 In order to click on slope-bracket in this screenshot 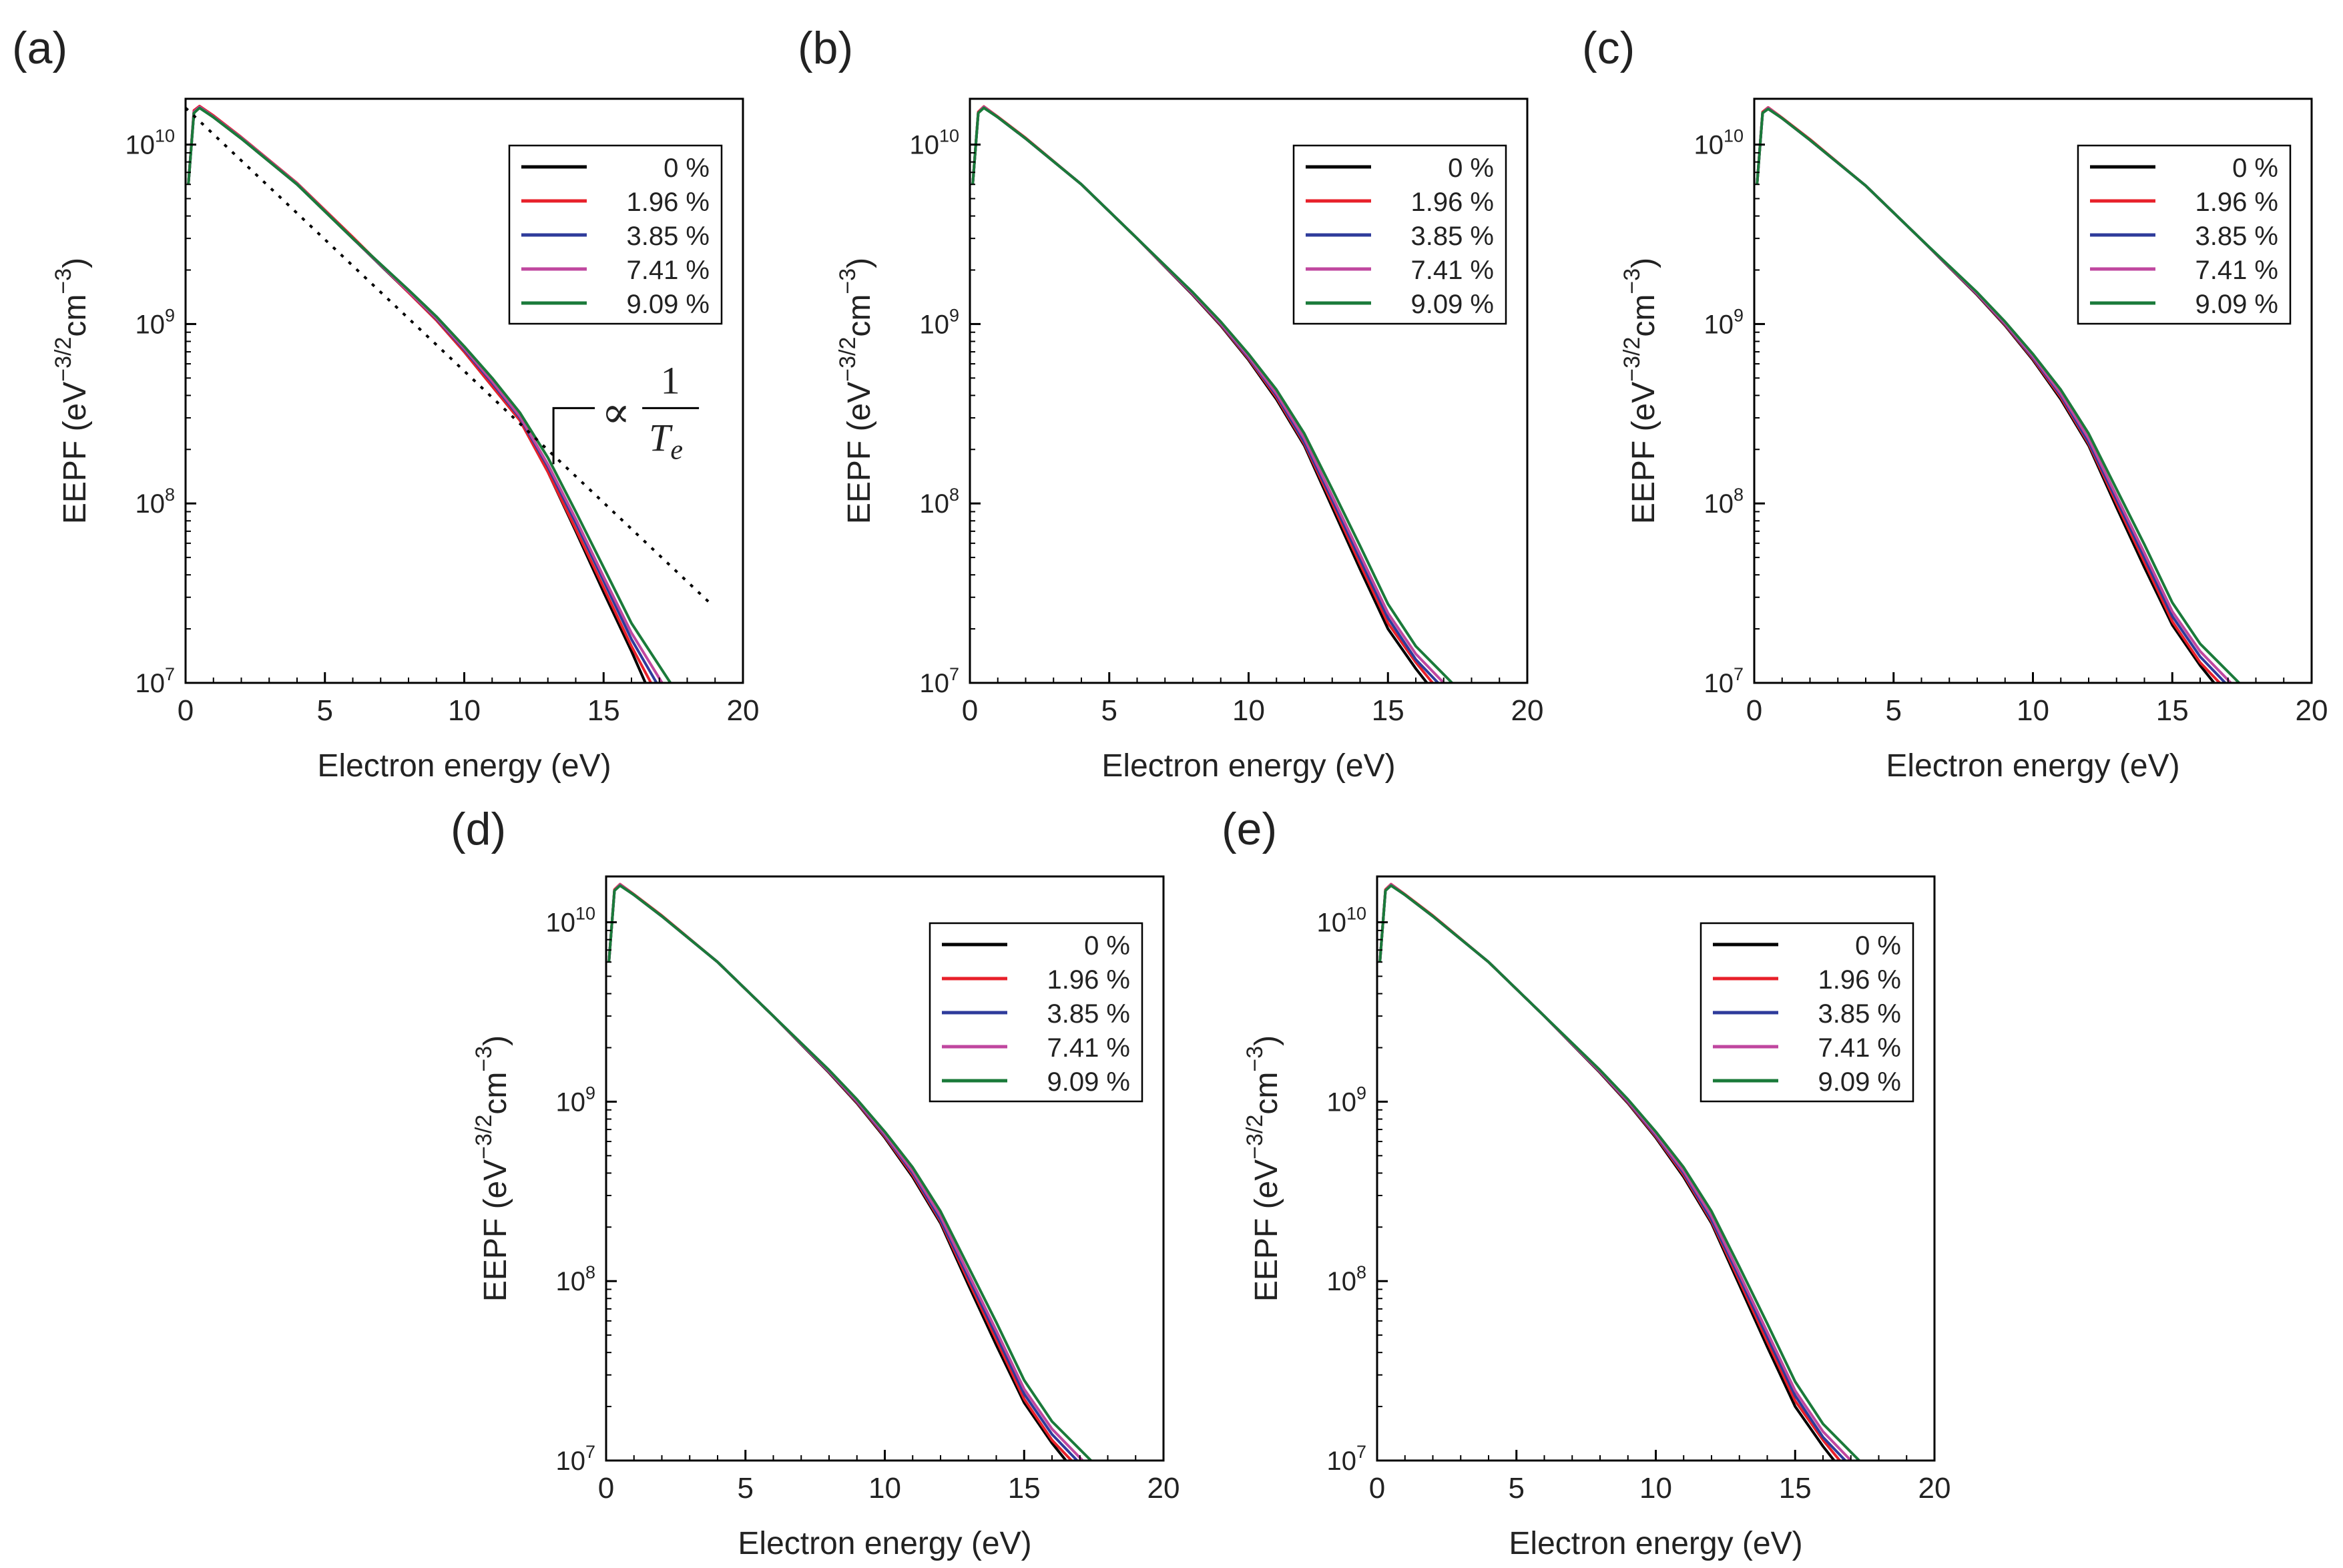, I will do `click(573, 436)`.